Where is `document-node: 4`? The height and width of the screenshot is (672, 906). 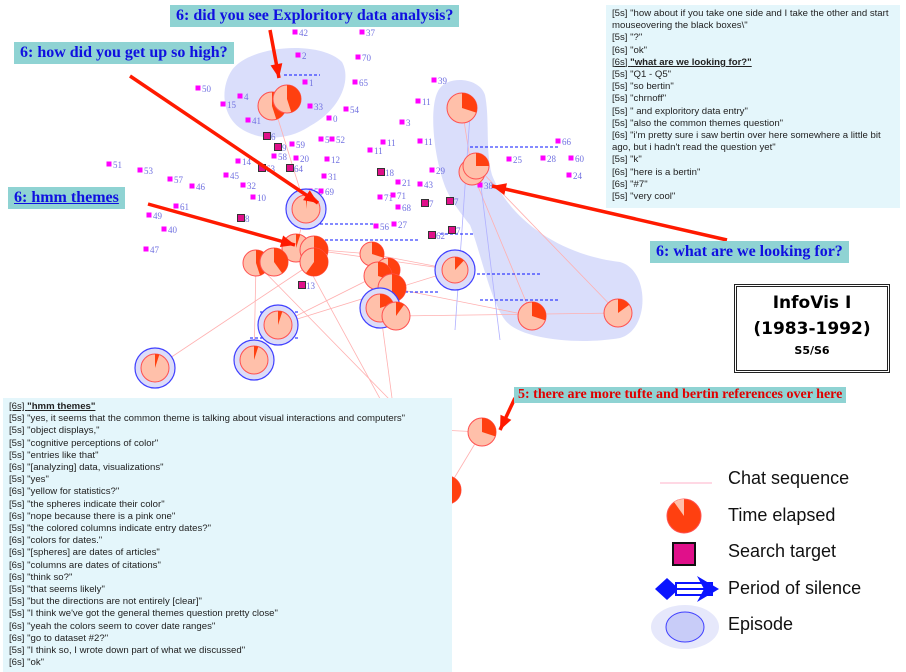
document-node: 4 is located at coordinates (243, 97).